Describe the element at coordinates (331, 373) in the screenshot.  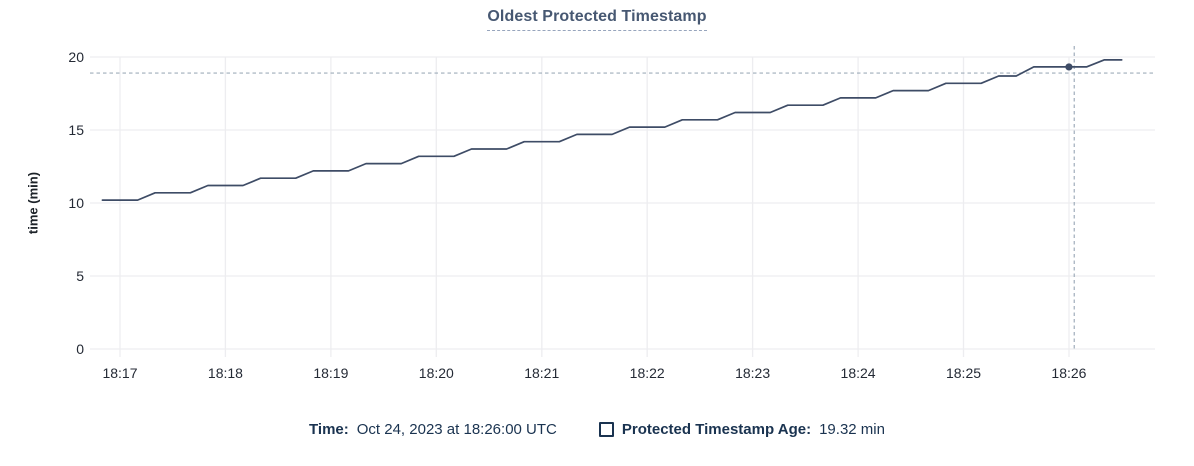
I see `x-tick-label: 18:19` at that location.